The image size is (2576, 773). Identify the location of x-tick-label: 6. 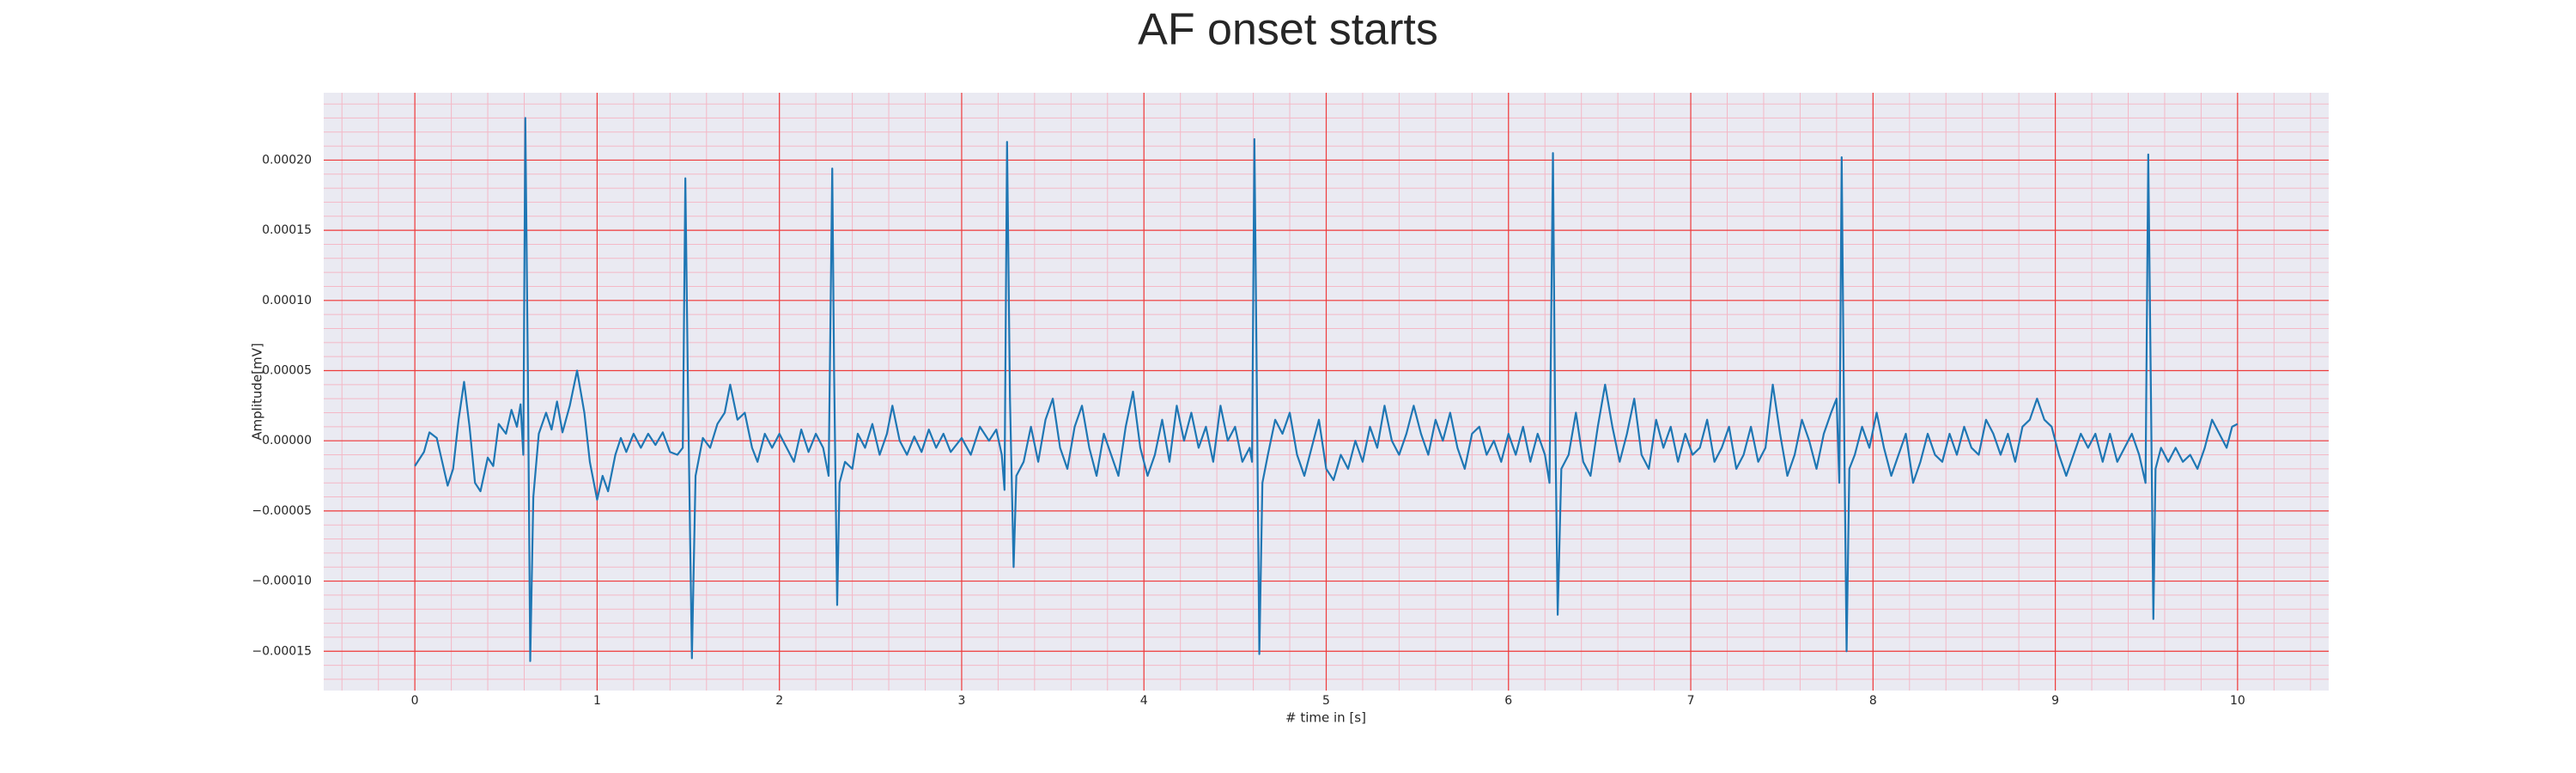
(1508, 701).